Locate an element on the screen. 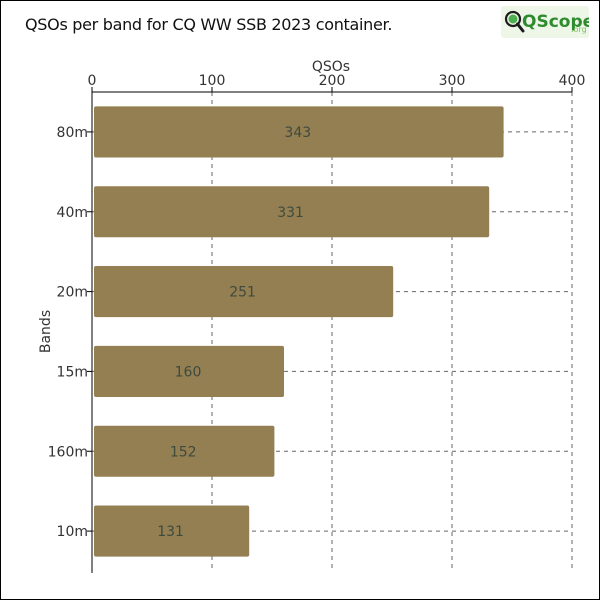  bar-value-label: 152 is located at coordinates (183, 452).